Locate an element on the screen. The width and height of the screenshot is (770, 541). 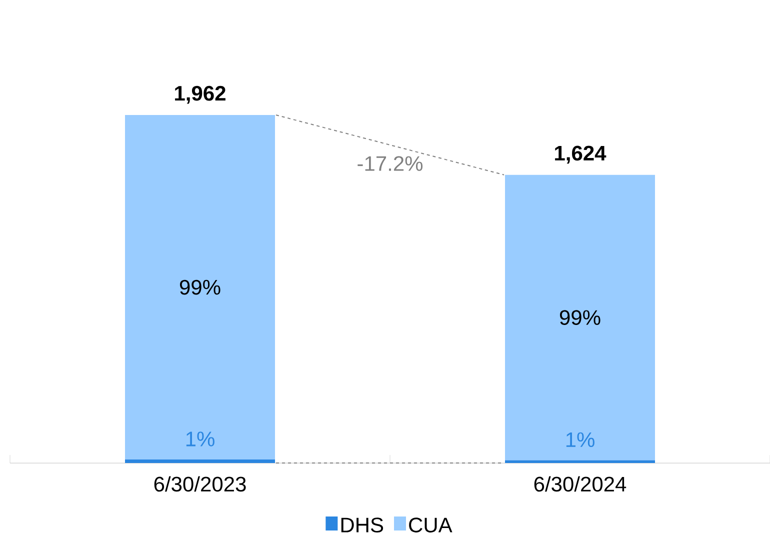
x-tick-label: 6/30/2023 is located at coordinates (200, 484).